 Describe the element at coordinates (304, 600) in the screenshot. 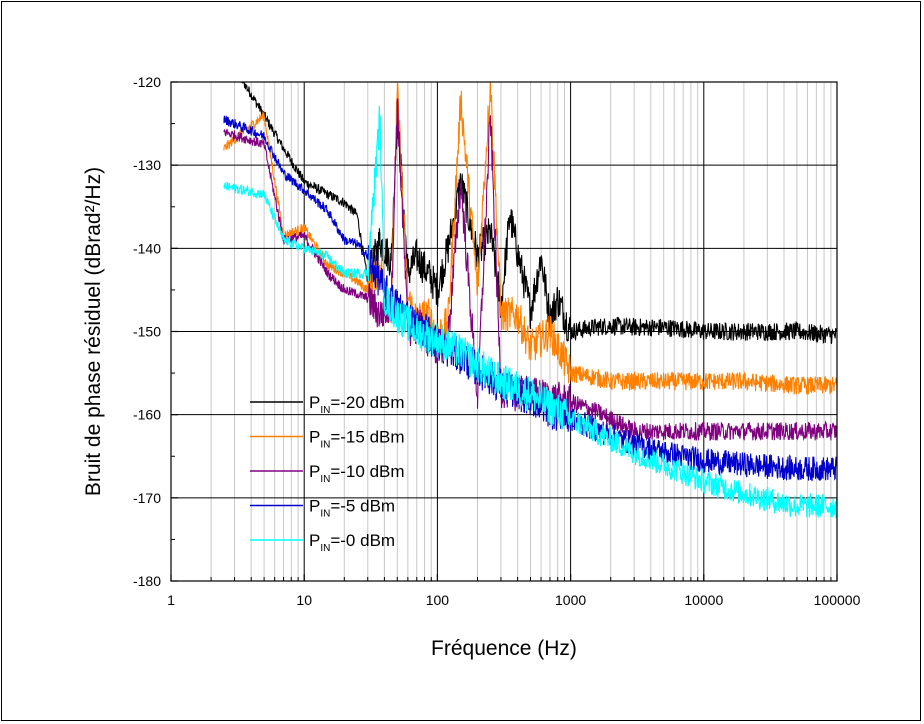

I see `x-tick-label: 10` at that location.